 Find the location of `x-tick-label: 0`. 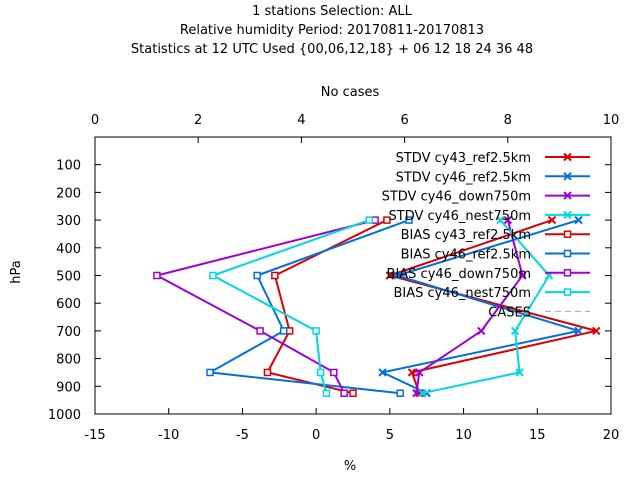

x-tick-label: 0 is located at coordinates (316, 435).